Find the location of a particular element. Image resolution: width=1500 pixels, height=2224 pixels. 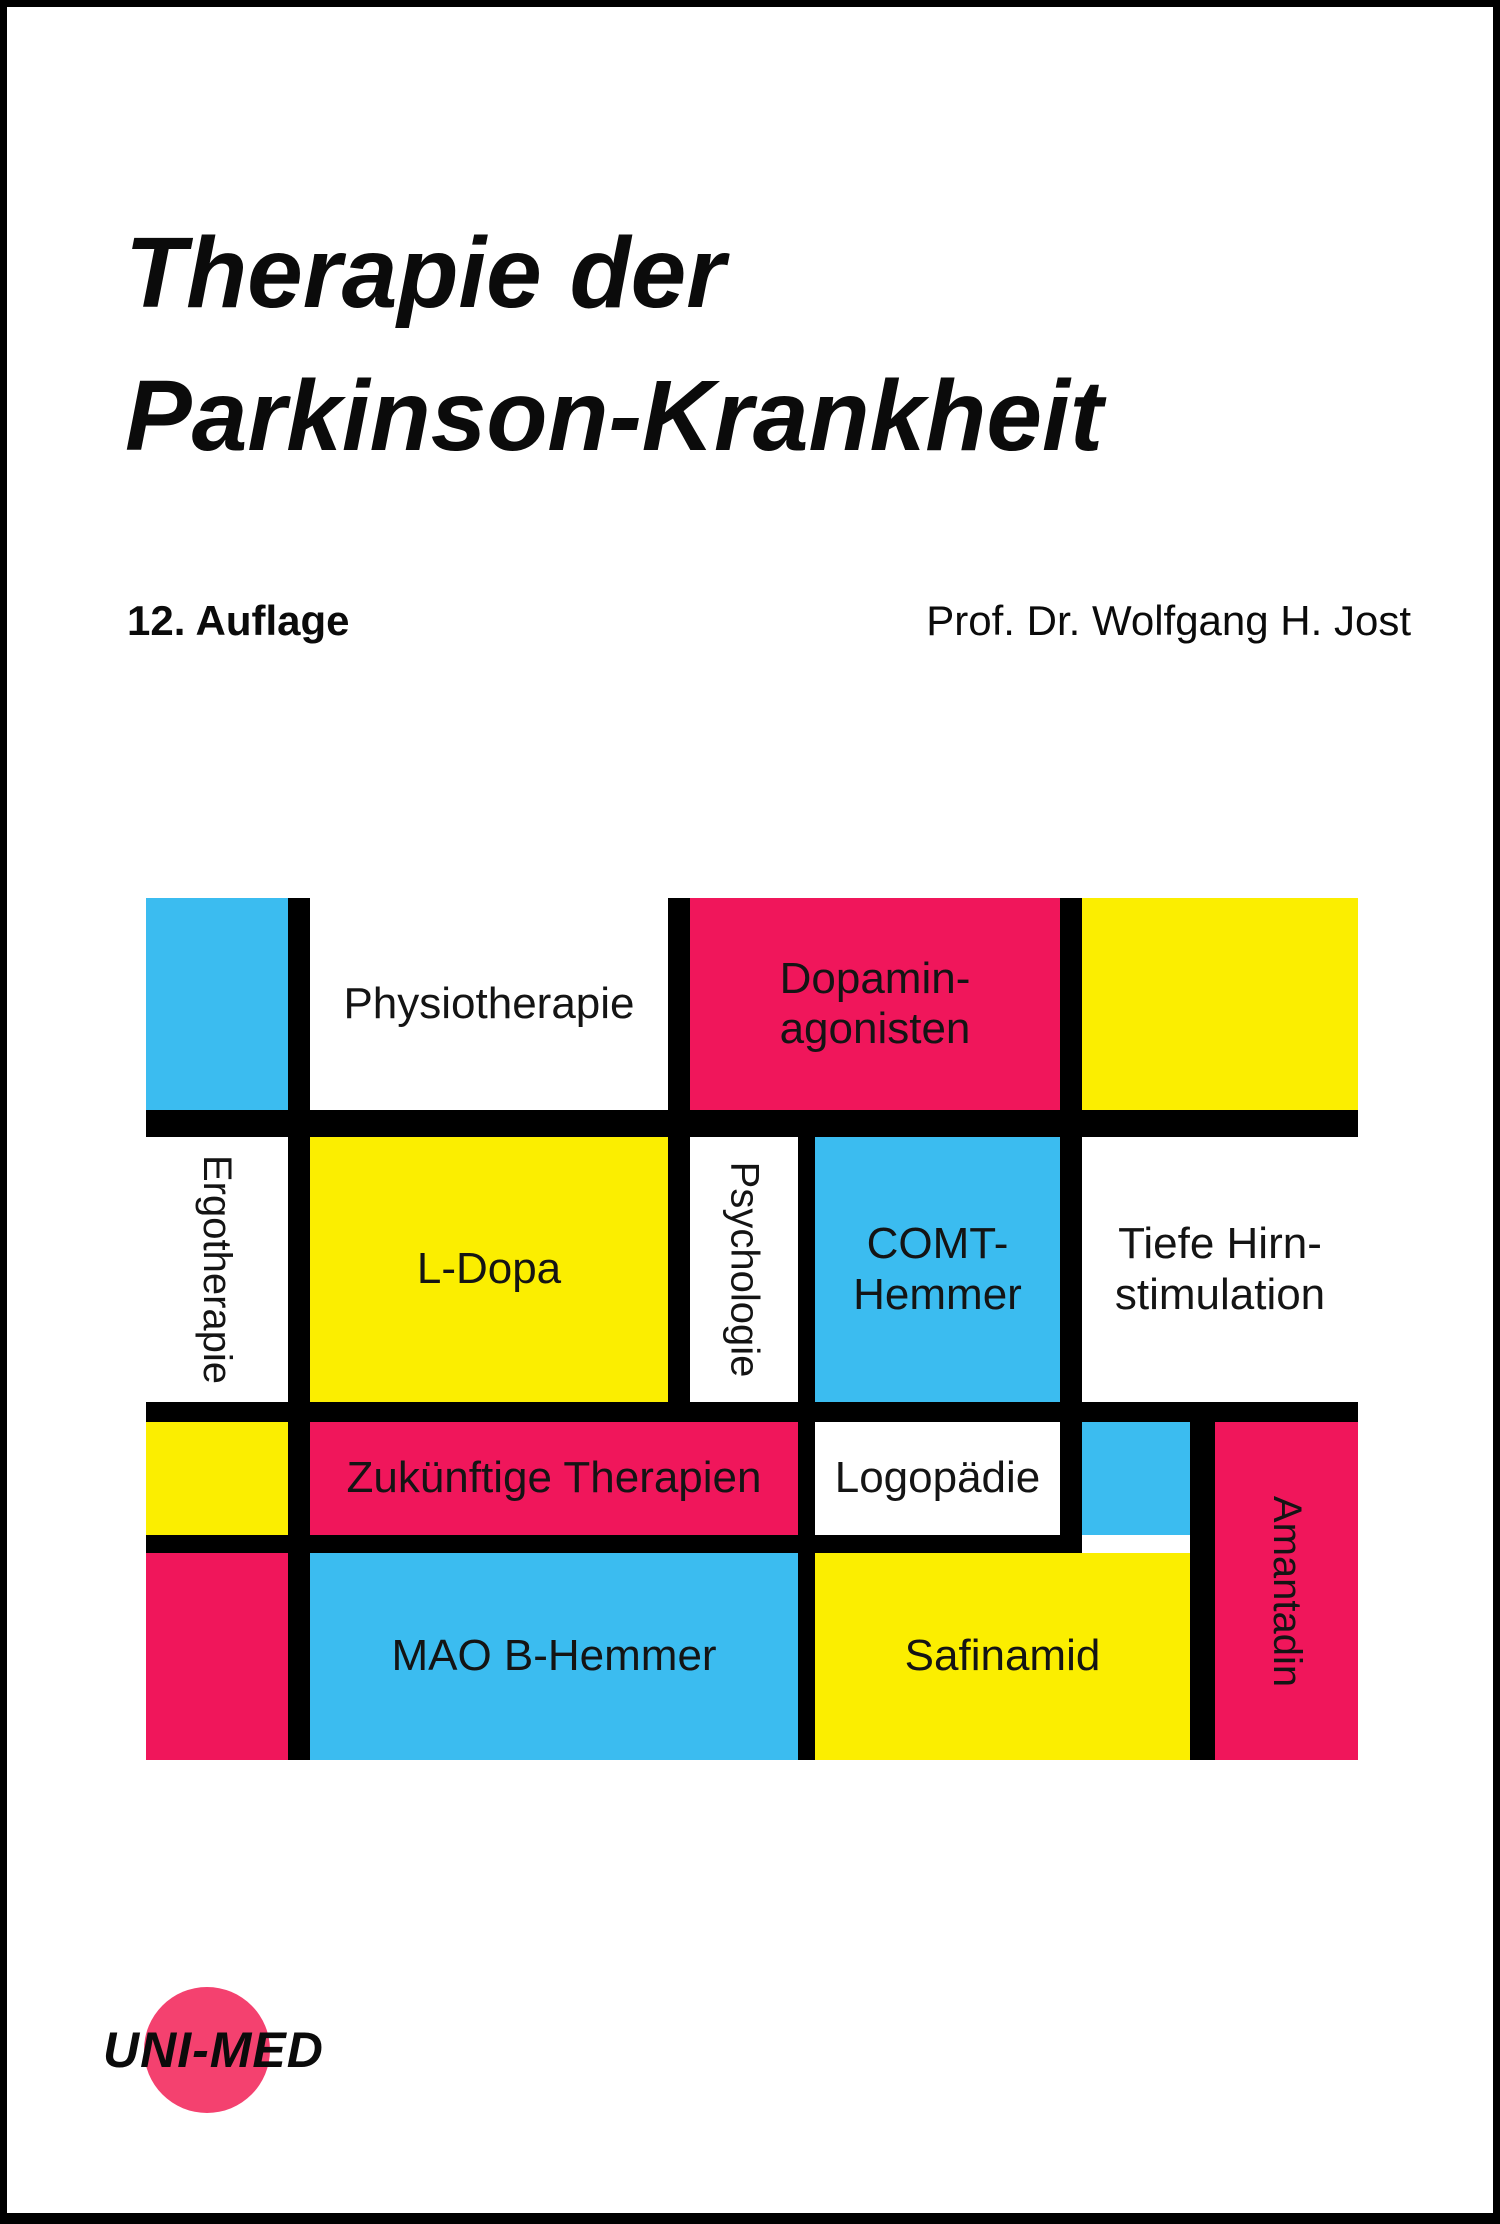

l-dopa-label: L-Dopa is located at coordinates (489, 1269).